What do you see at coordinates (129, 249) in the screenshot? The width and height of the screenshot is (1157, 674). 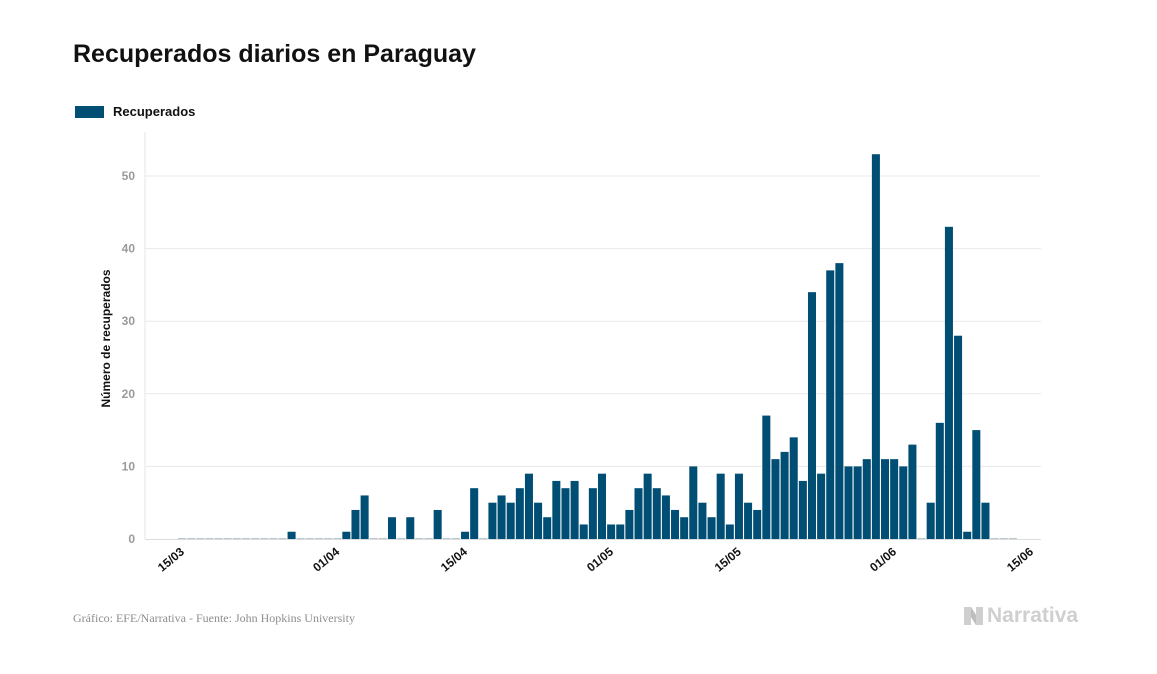 I see `y-tick-label: 40` at bounding box center [129, 249].